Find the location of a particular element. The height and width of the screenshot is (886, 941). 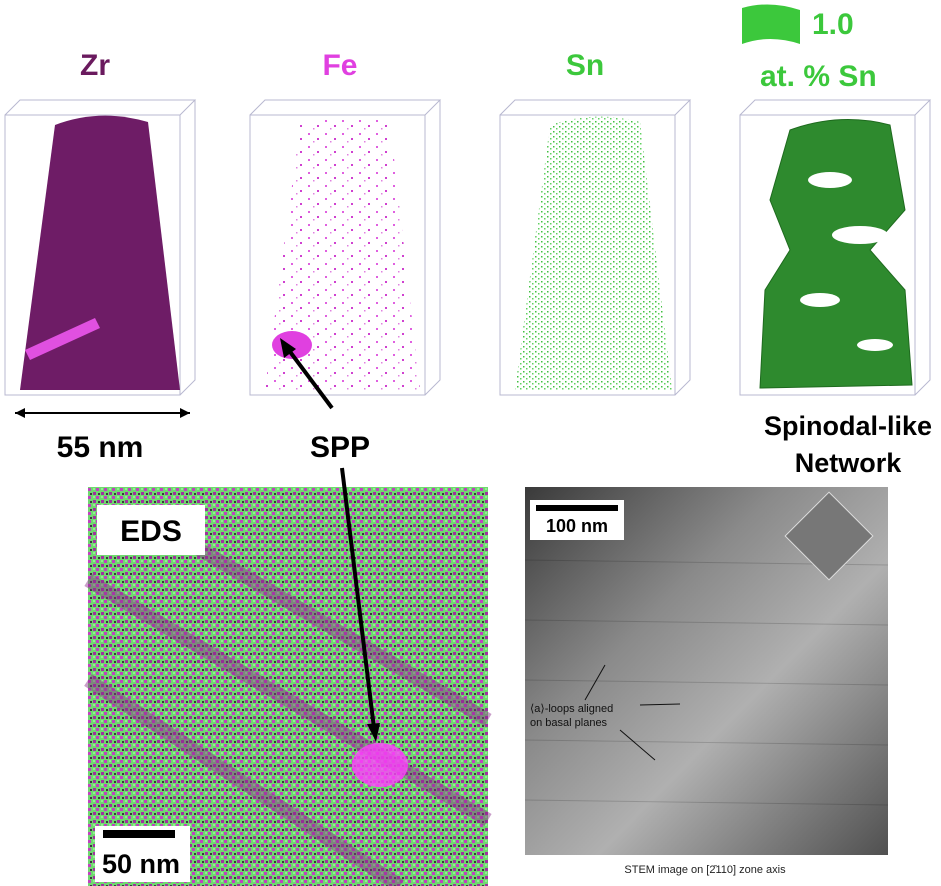

iso-caption: Network is located at coordinates (849, 463).